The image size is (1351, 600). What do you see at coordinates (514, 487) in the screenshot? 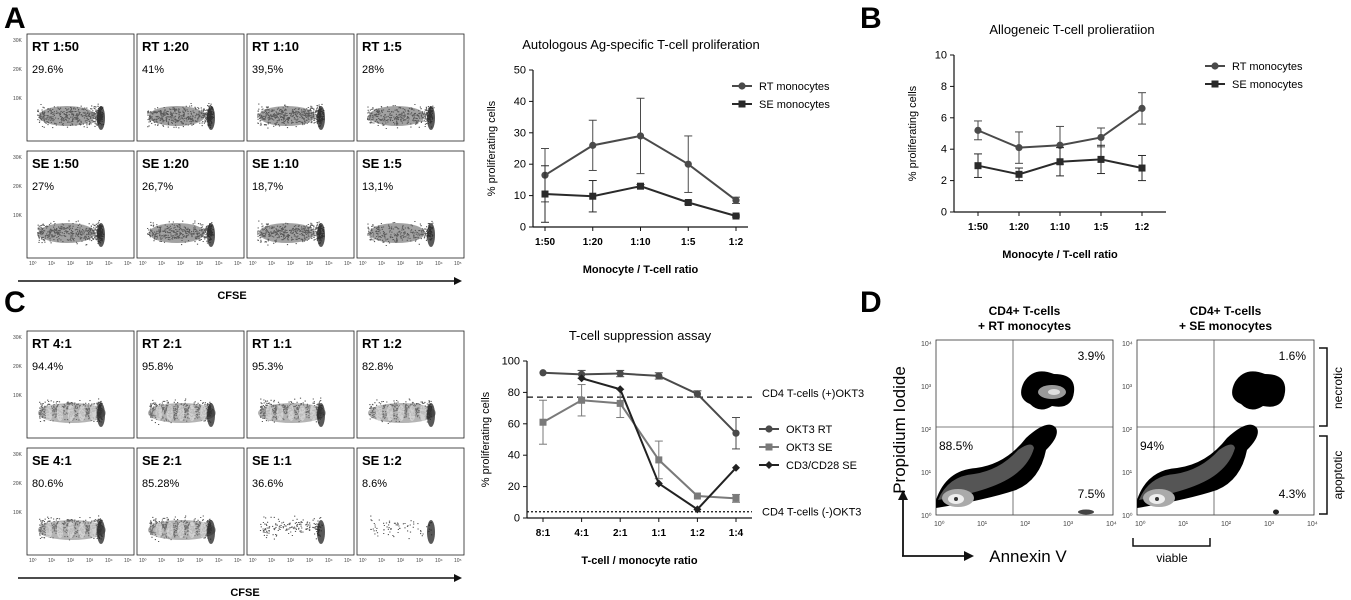
I see `y-tick-label: 20` at bounding box center [514, 487].